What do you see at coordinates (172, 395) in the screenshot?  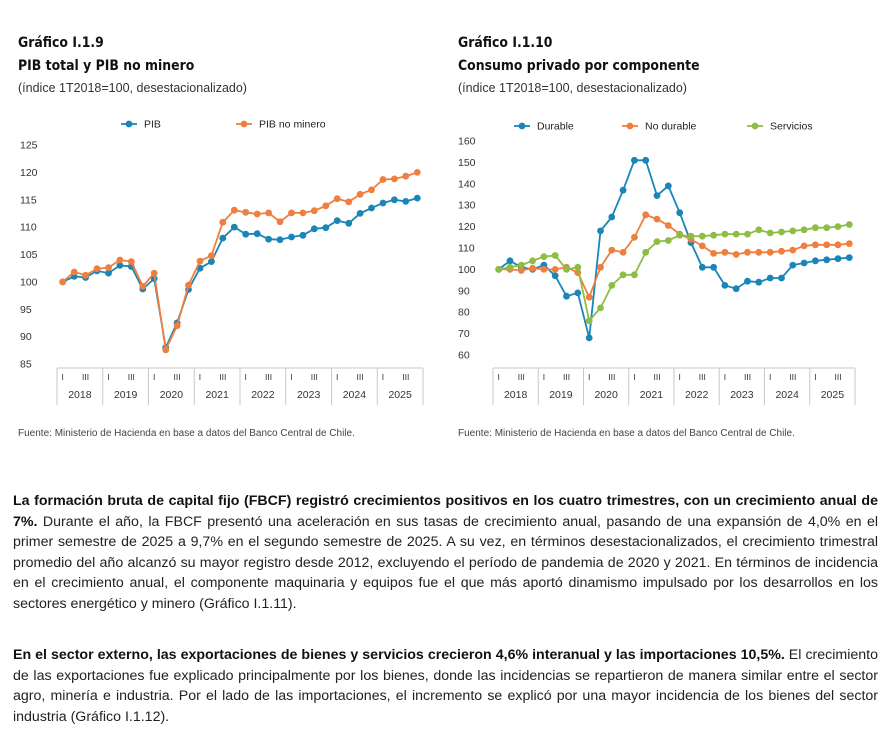 I see `year-label: 2020` at bounding box center [172, 395].